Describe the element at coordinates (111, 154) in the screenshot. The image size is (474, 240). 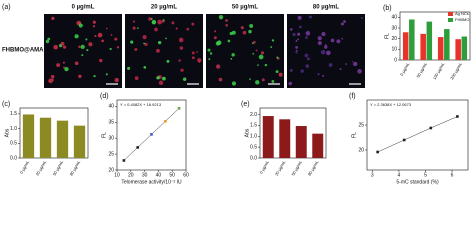
I see `y-tick-label: 25` at that location.